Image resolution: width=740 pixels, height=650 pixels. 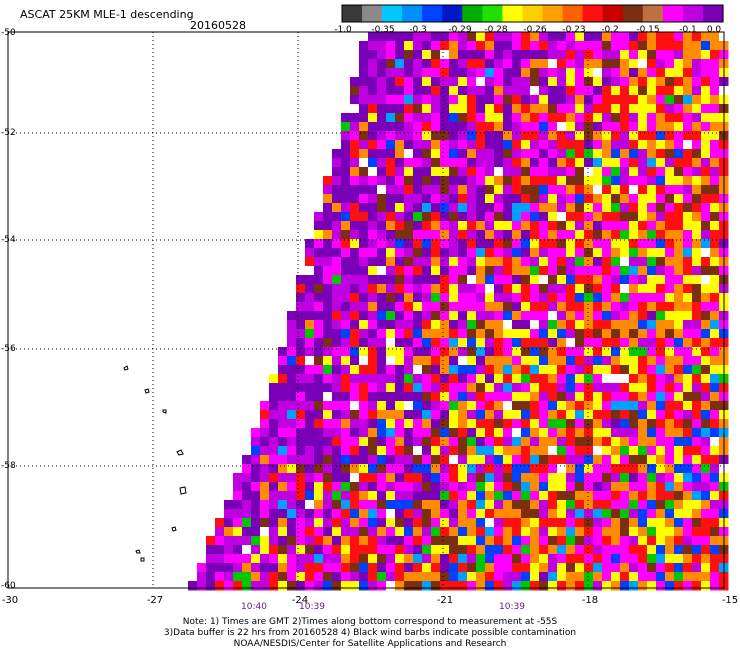 What do you see at coordinates (8, 240) in the screenshot?
I see `lat-label: -54` at bounding box center [8, 240].